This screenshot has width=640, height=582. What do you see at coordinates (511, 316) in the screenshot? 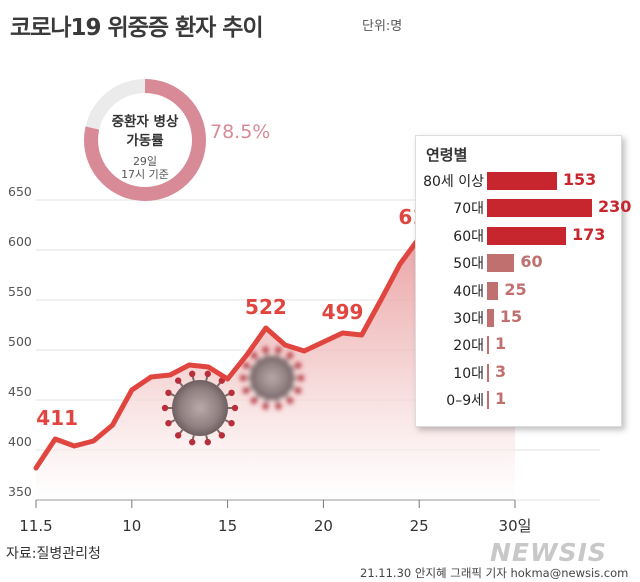
I see `age-value: 15` at bounding box center [511, 316].